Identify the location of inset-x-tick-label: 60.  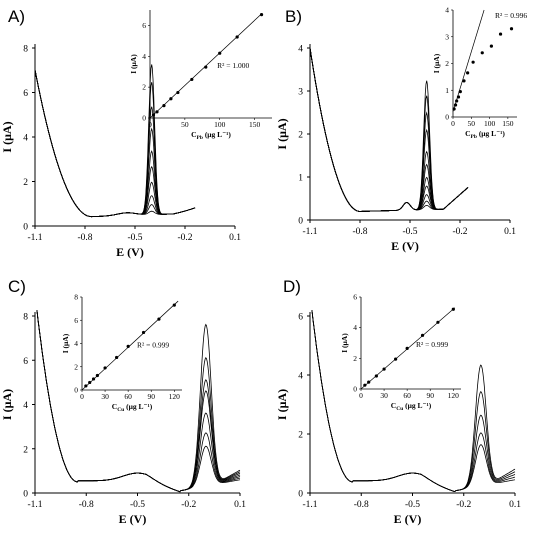
(128, 396).